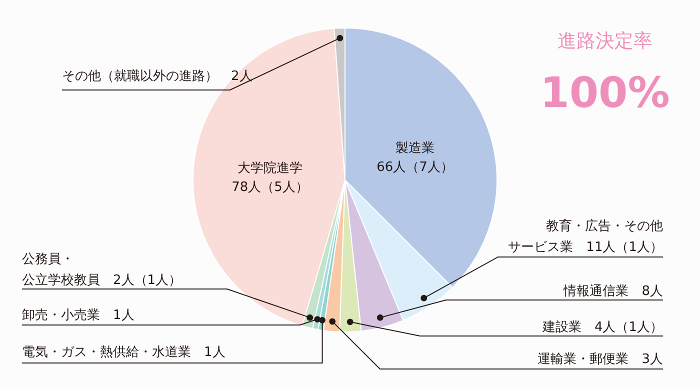  What do you see at coordinates (78, 315) in the screenshot?
I see `slice-label: 卸売・小売業 1人` at bounding box center [78, 315].